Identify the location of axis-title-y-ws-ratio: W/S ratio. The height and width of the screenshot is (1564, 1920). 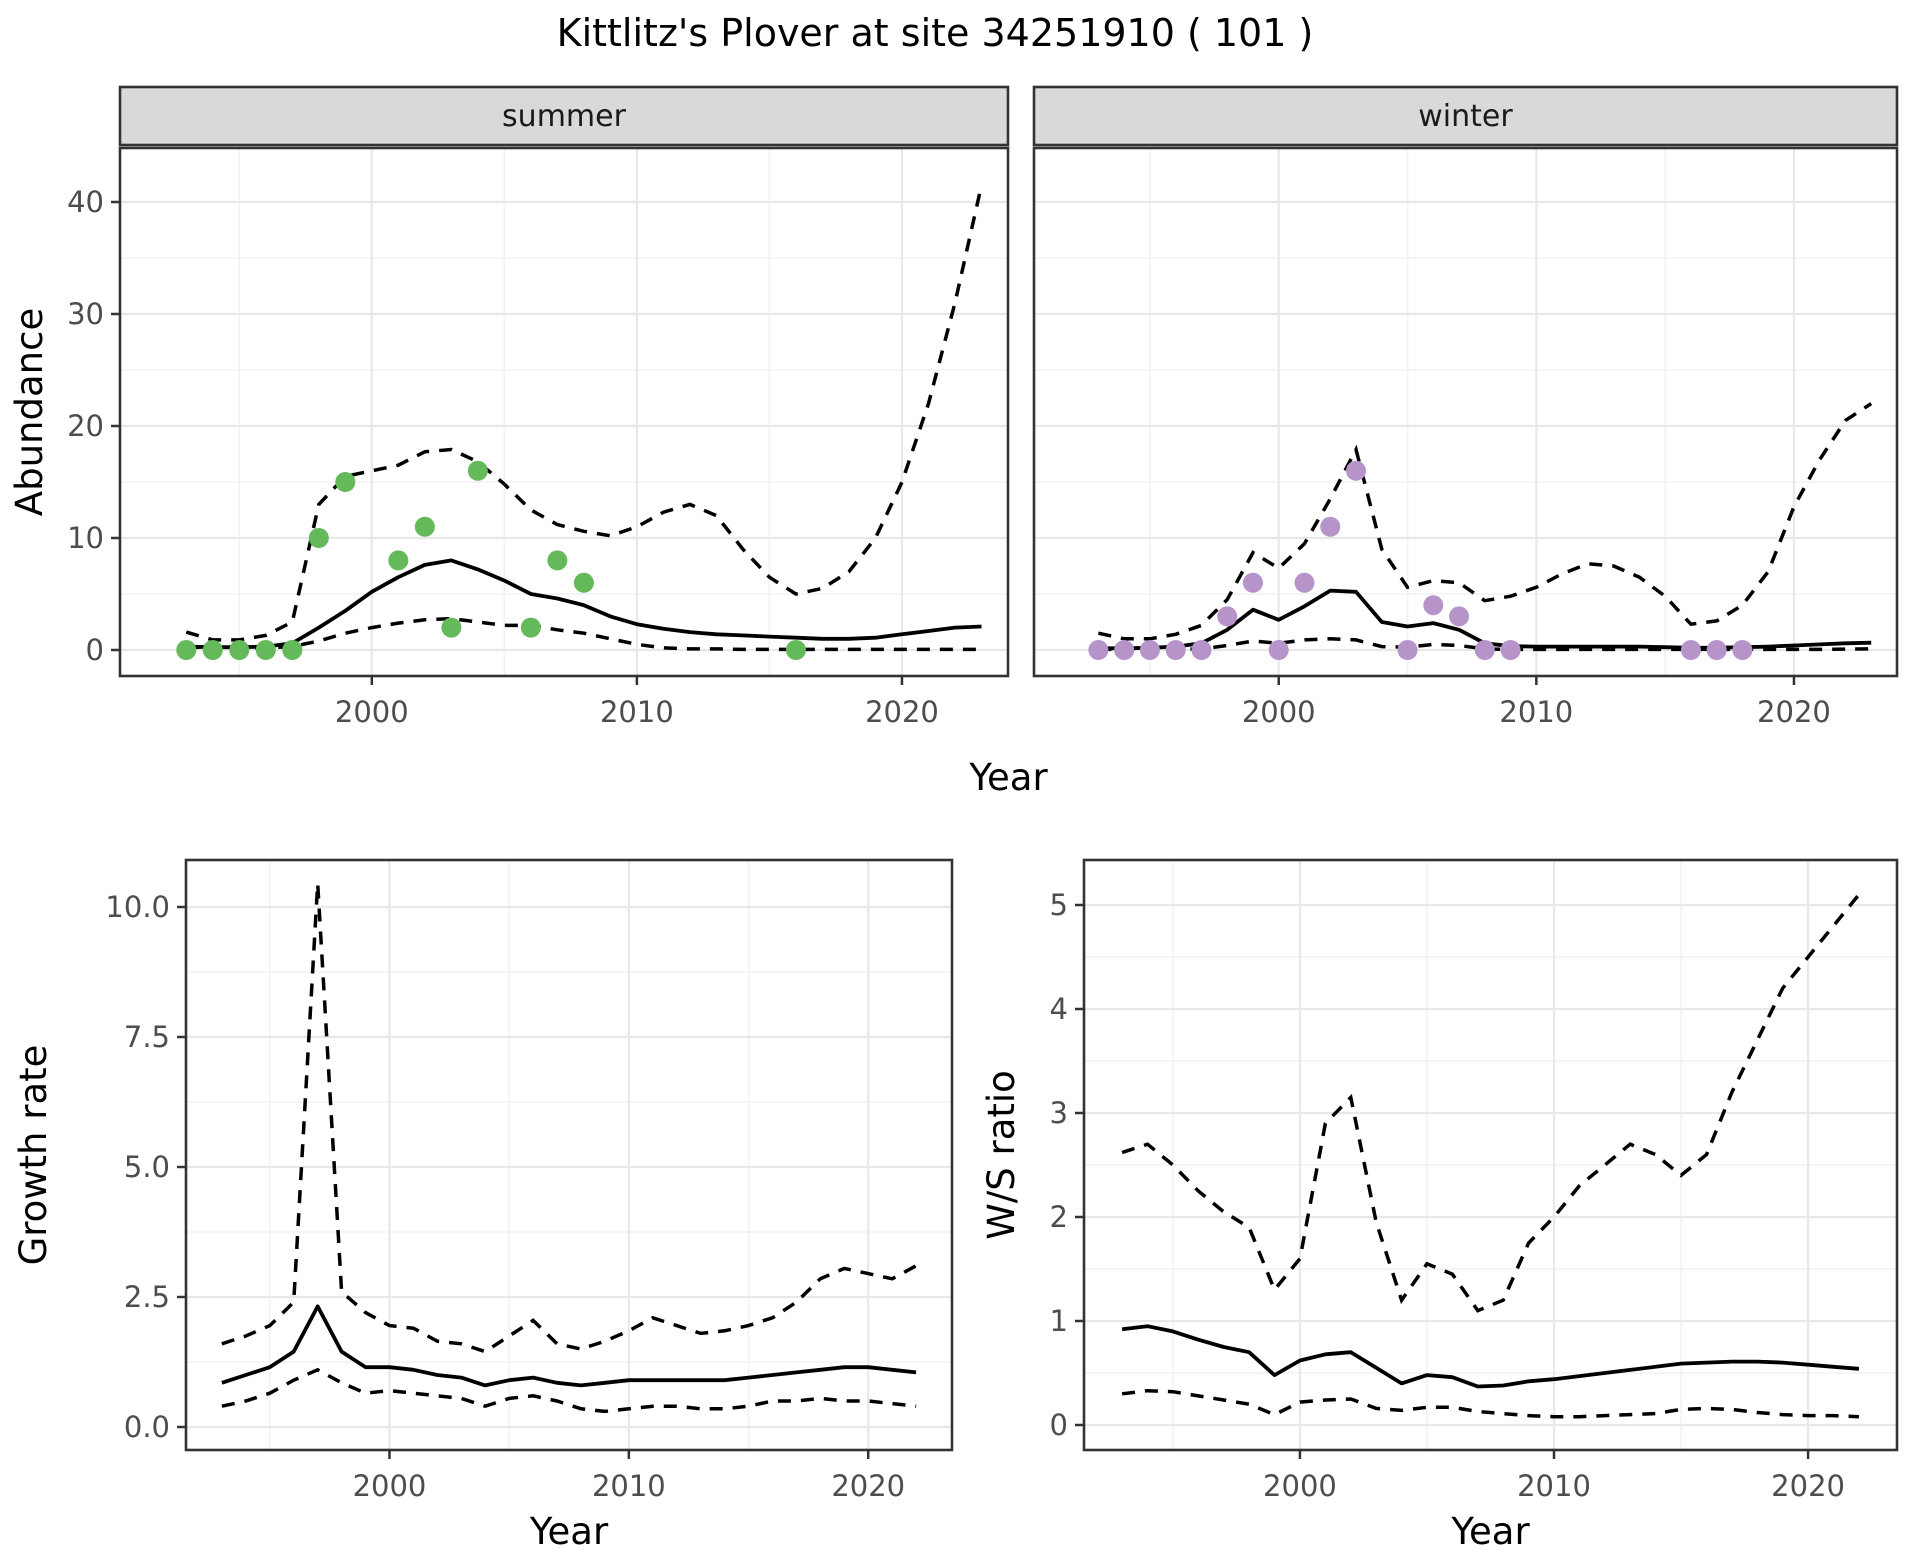
(1001, 1155).